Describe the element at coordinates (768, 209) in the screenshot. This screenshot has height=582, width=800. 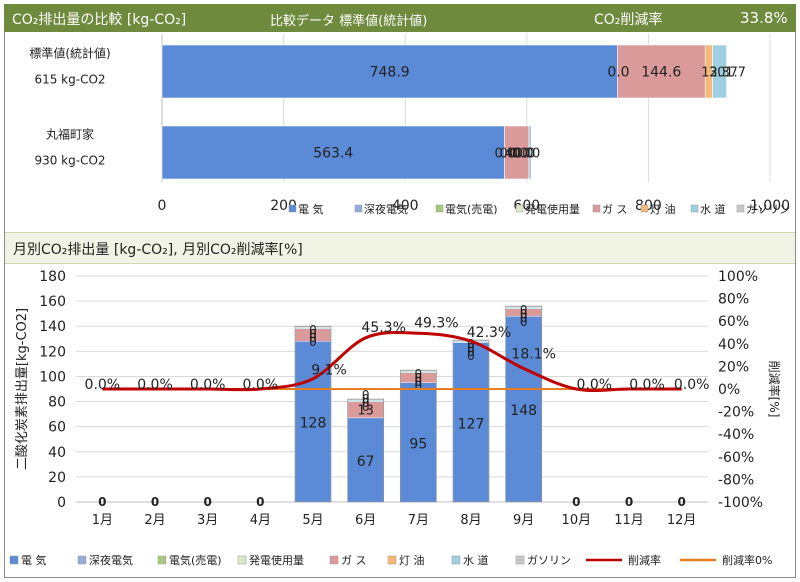
I see `legend-label: ガソリン` at that location.